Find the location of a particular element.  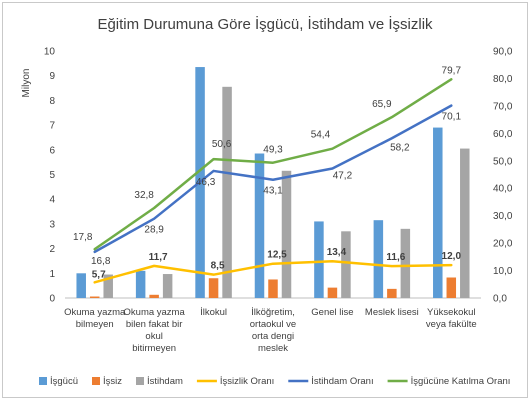

y-left-tick-label: 2 is located at coordinates (52, 249).